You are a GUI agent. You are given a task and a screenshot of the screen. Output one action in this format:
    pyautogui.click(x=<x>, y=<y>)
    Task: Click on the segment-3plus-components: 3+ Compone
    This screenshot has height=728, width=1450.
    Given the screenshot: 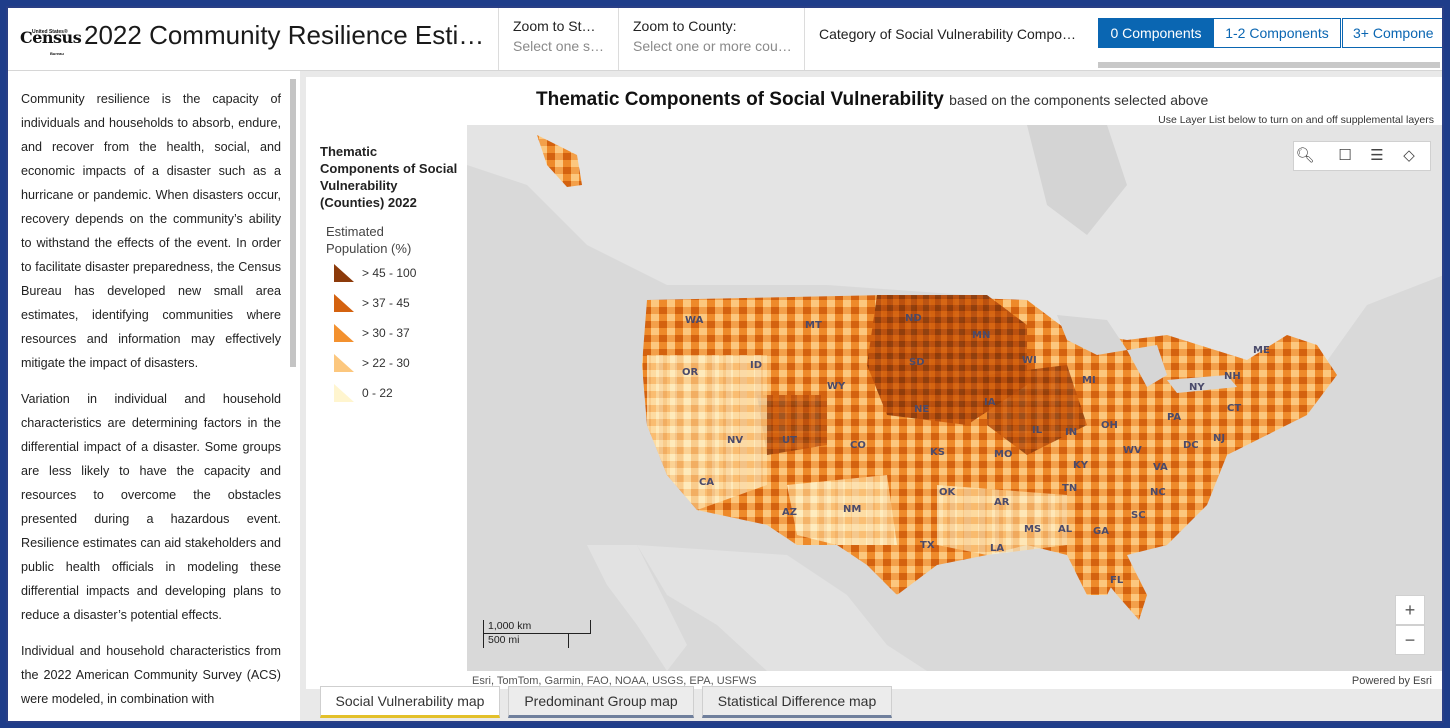 What is the action you would take?
    pyautogui.click(x=1392, y=33)
    